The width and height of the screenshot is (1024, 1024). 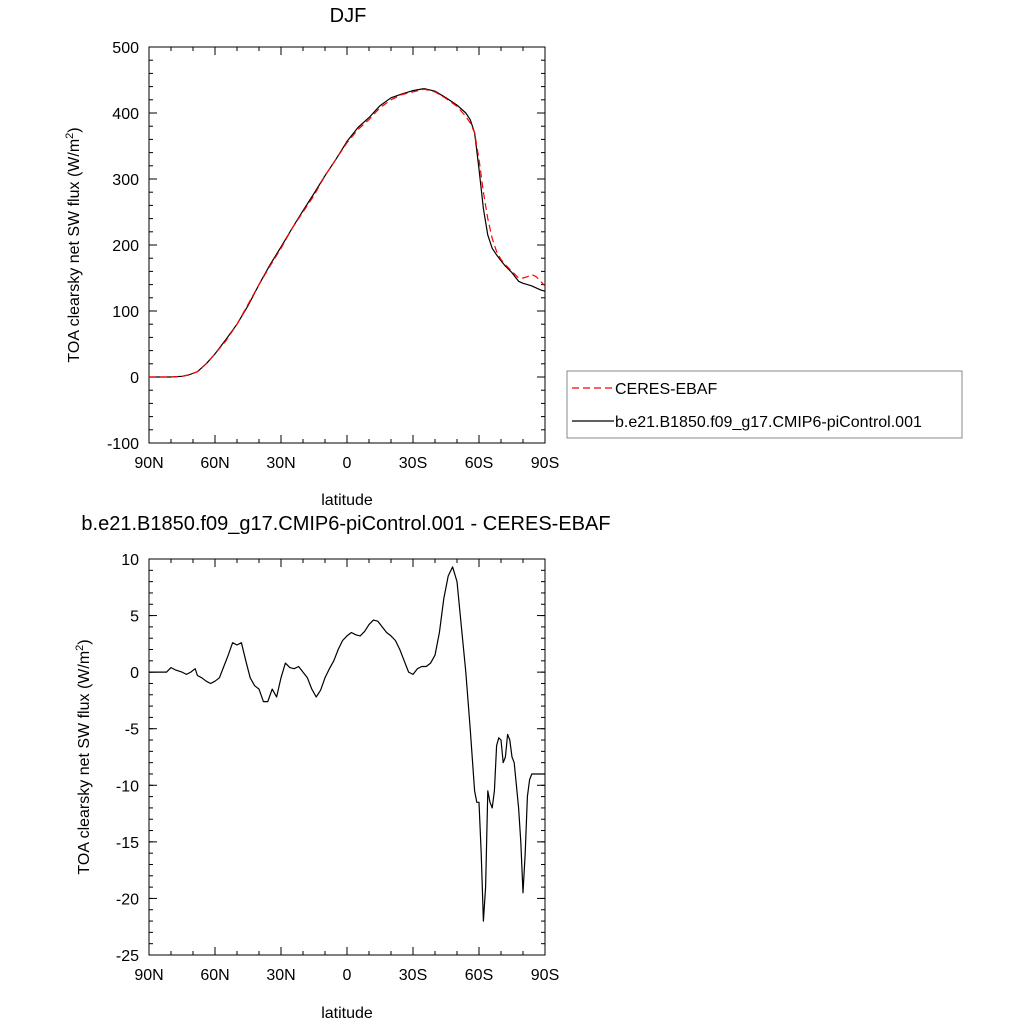 I want to click on bottom-x-axis-label: latitude, so click(x=347, y=1013).